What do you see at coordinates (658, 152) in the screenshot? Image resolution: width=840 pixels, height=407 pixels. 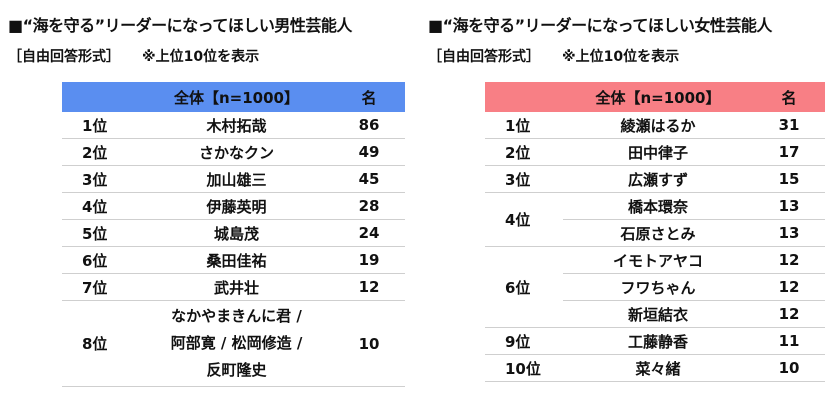 I see `name-cell: 田中律子` at bounding box center [658, 152].